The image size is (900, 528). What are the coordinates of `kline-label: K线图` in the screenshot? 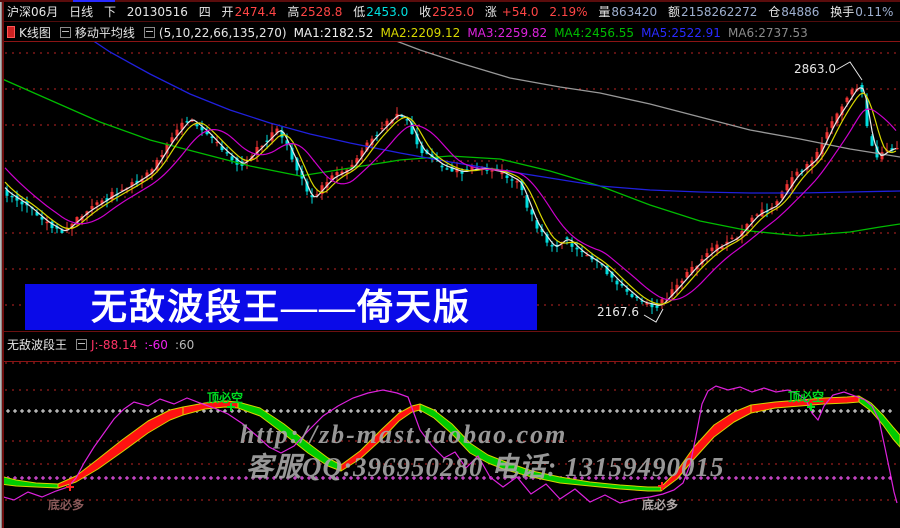 It's located at (35, 33).